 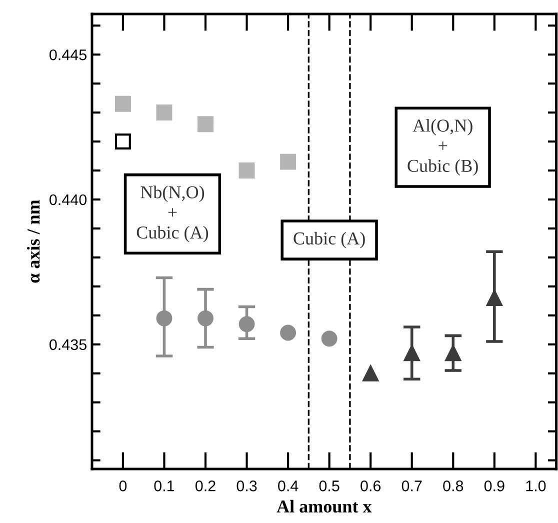 What do you see at coordinates (412, 486) in the screenshot?
I see `x-tick-label: 0.7` at bounding box center [412, 486].